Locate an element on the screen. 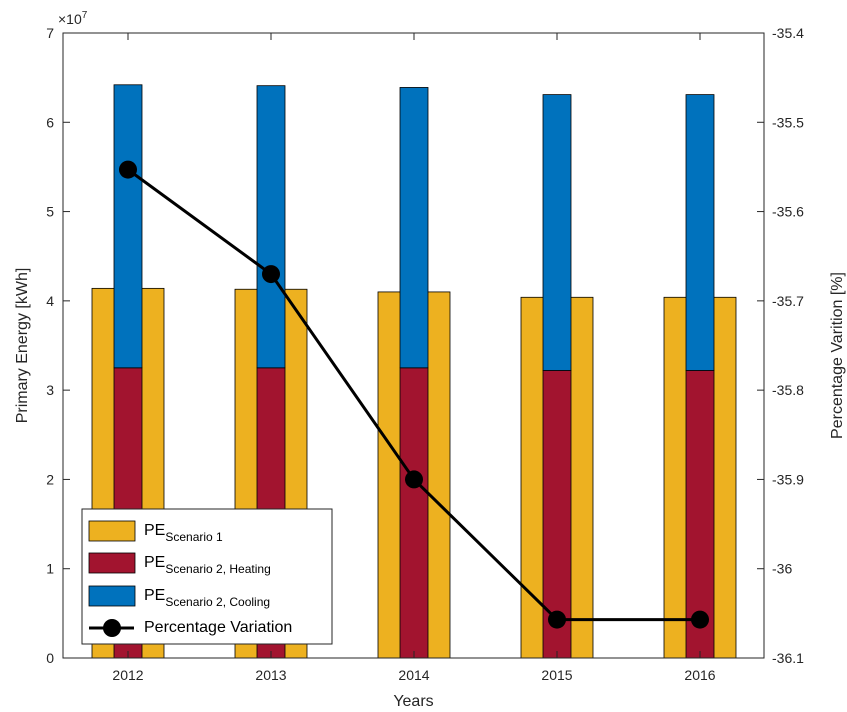 The image size is (847, 712). legend-entry-label: PEScenario 2, Cooling is located at coordinates (207, 598).